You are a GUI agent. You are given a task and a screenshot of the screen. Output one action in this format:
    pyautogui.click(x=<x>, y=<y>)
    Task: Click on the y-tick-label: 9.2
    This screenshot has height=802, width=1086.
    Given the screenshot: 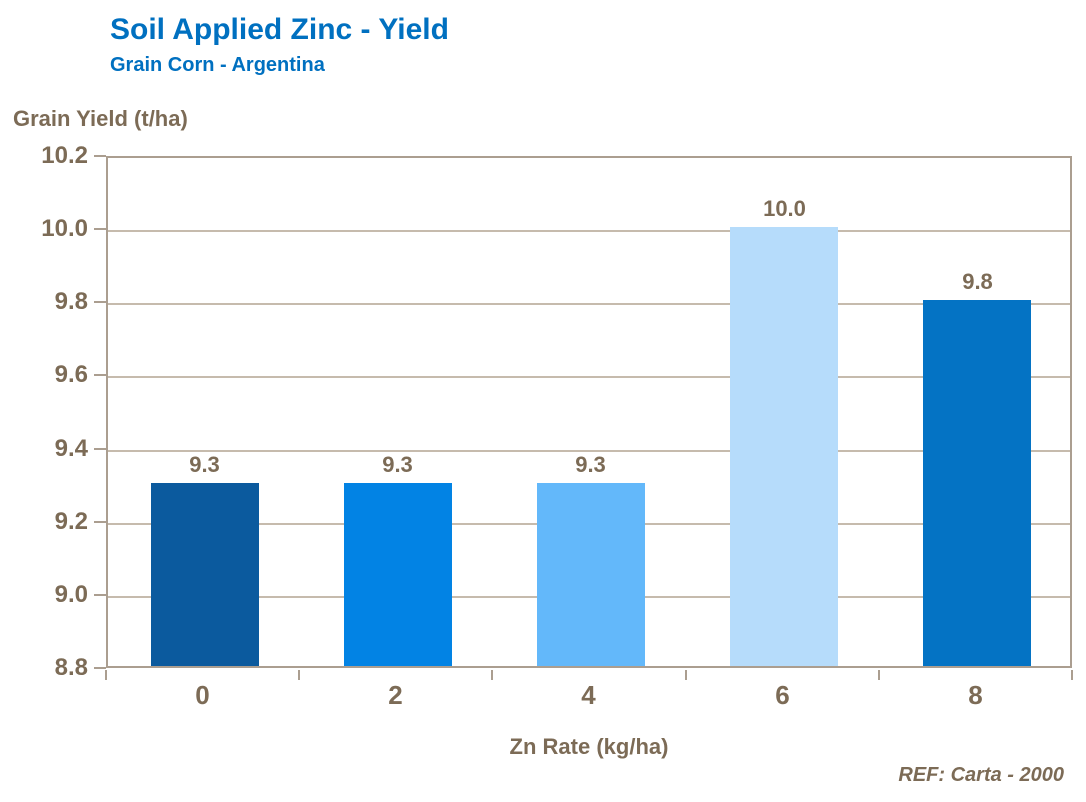 What is the action you would take?
    pyautogui.click(x=71, y=521)
    